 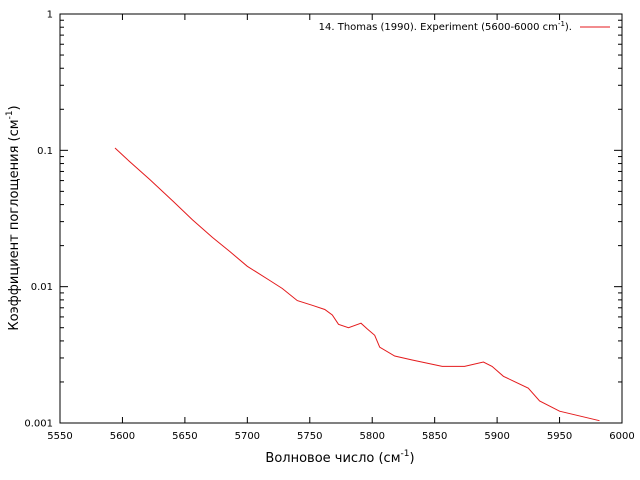 I want to click on y-tick-label: 0.1, so click(x=45, y=151).